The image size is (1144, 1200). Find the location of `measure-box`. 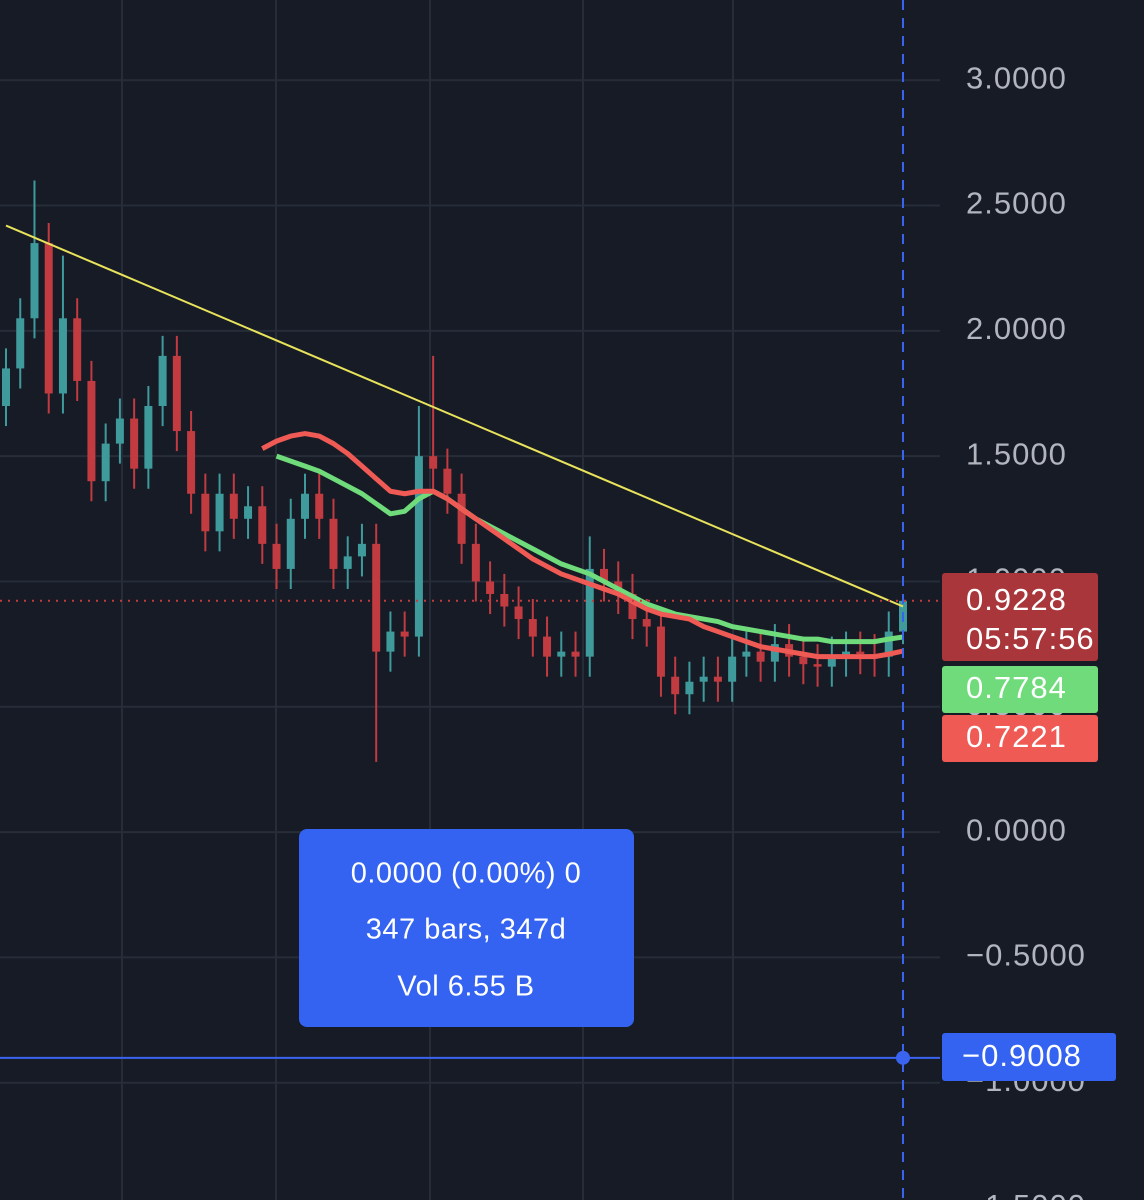

measure-box is located at coordinates (466, 928).